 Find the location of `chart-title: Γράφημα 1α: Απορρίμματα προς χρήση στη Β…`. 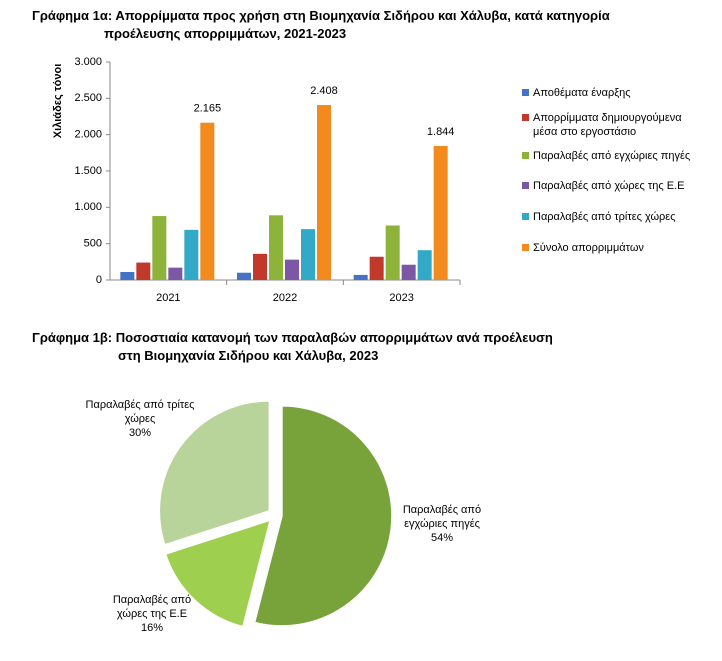

chart-title: Γράφημα 1α: Απορρίμματα προς χρήση στη Β… is located at coordinates (321, 15).